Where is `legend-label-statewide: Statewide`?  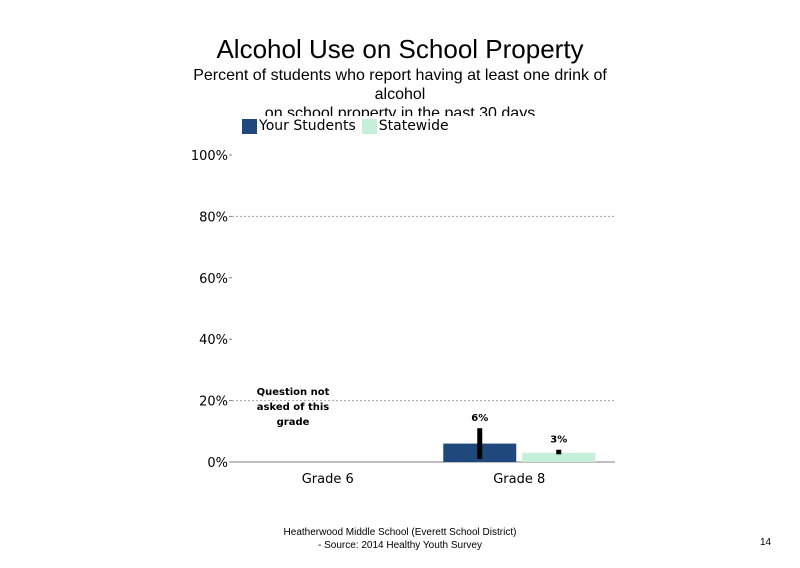 legend-label-statewide: Statewide is located at coordinates (413, 126).